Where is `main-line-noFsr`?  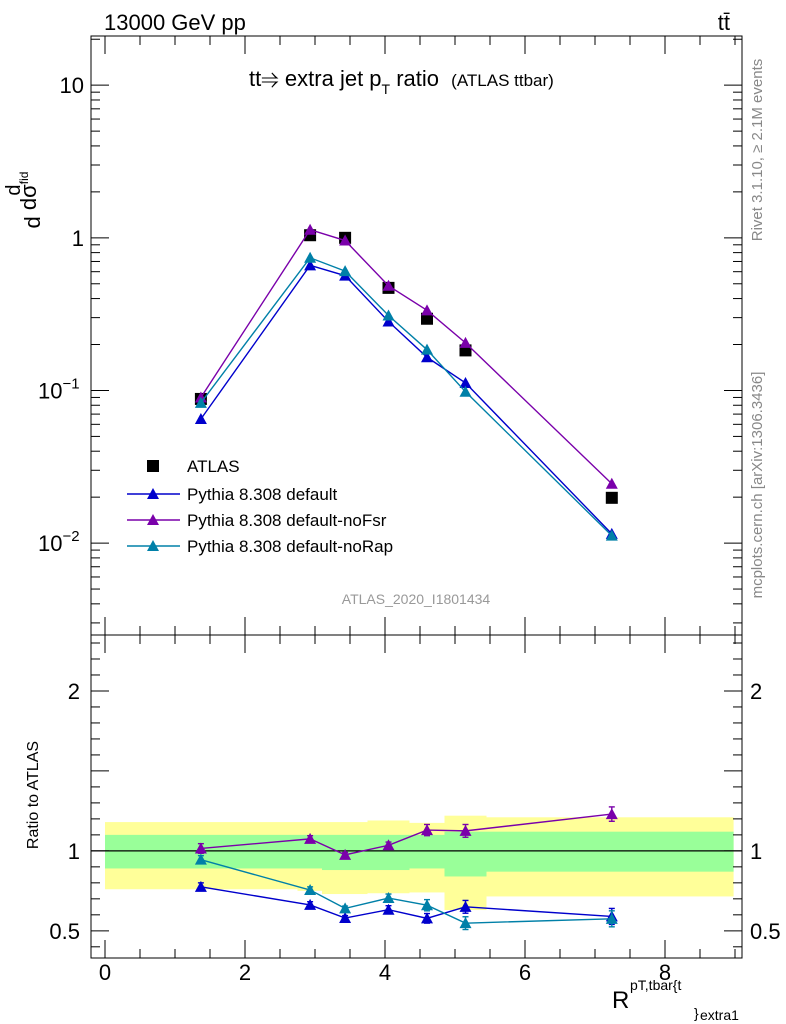
main-line-noFsr is located at coordinates (406, 356).